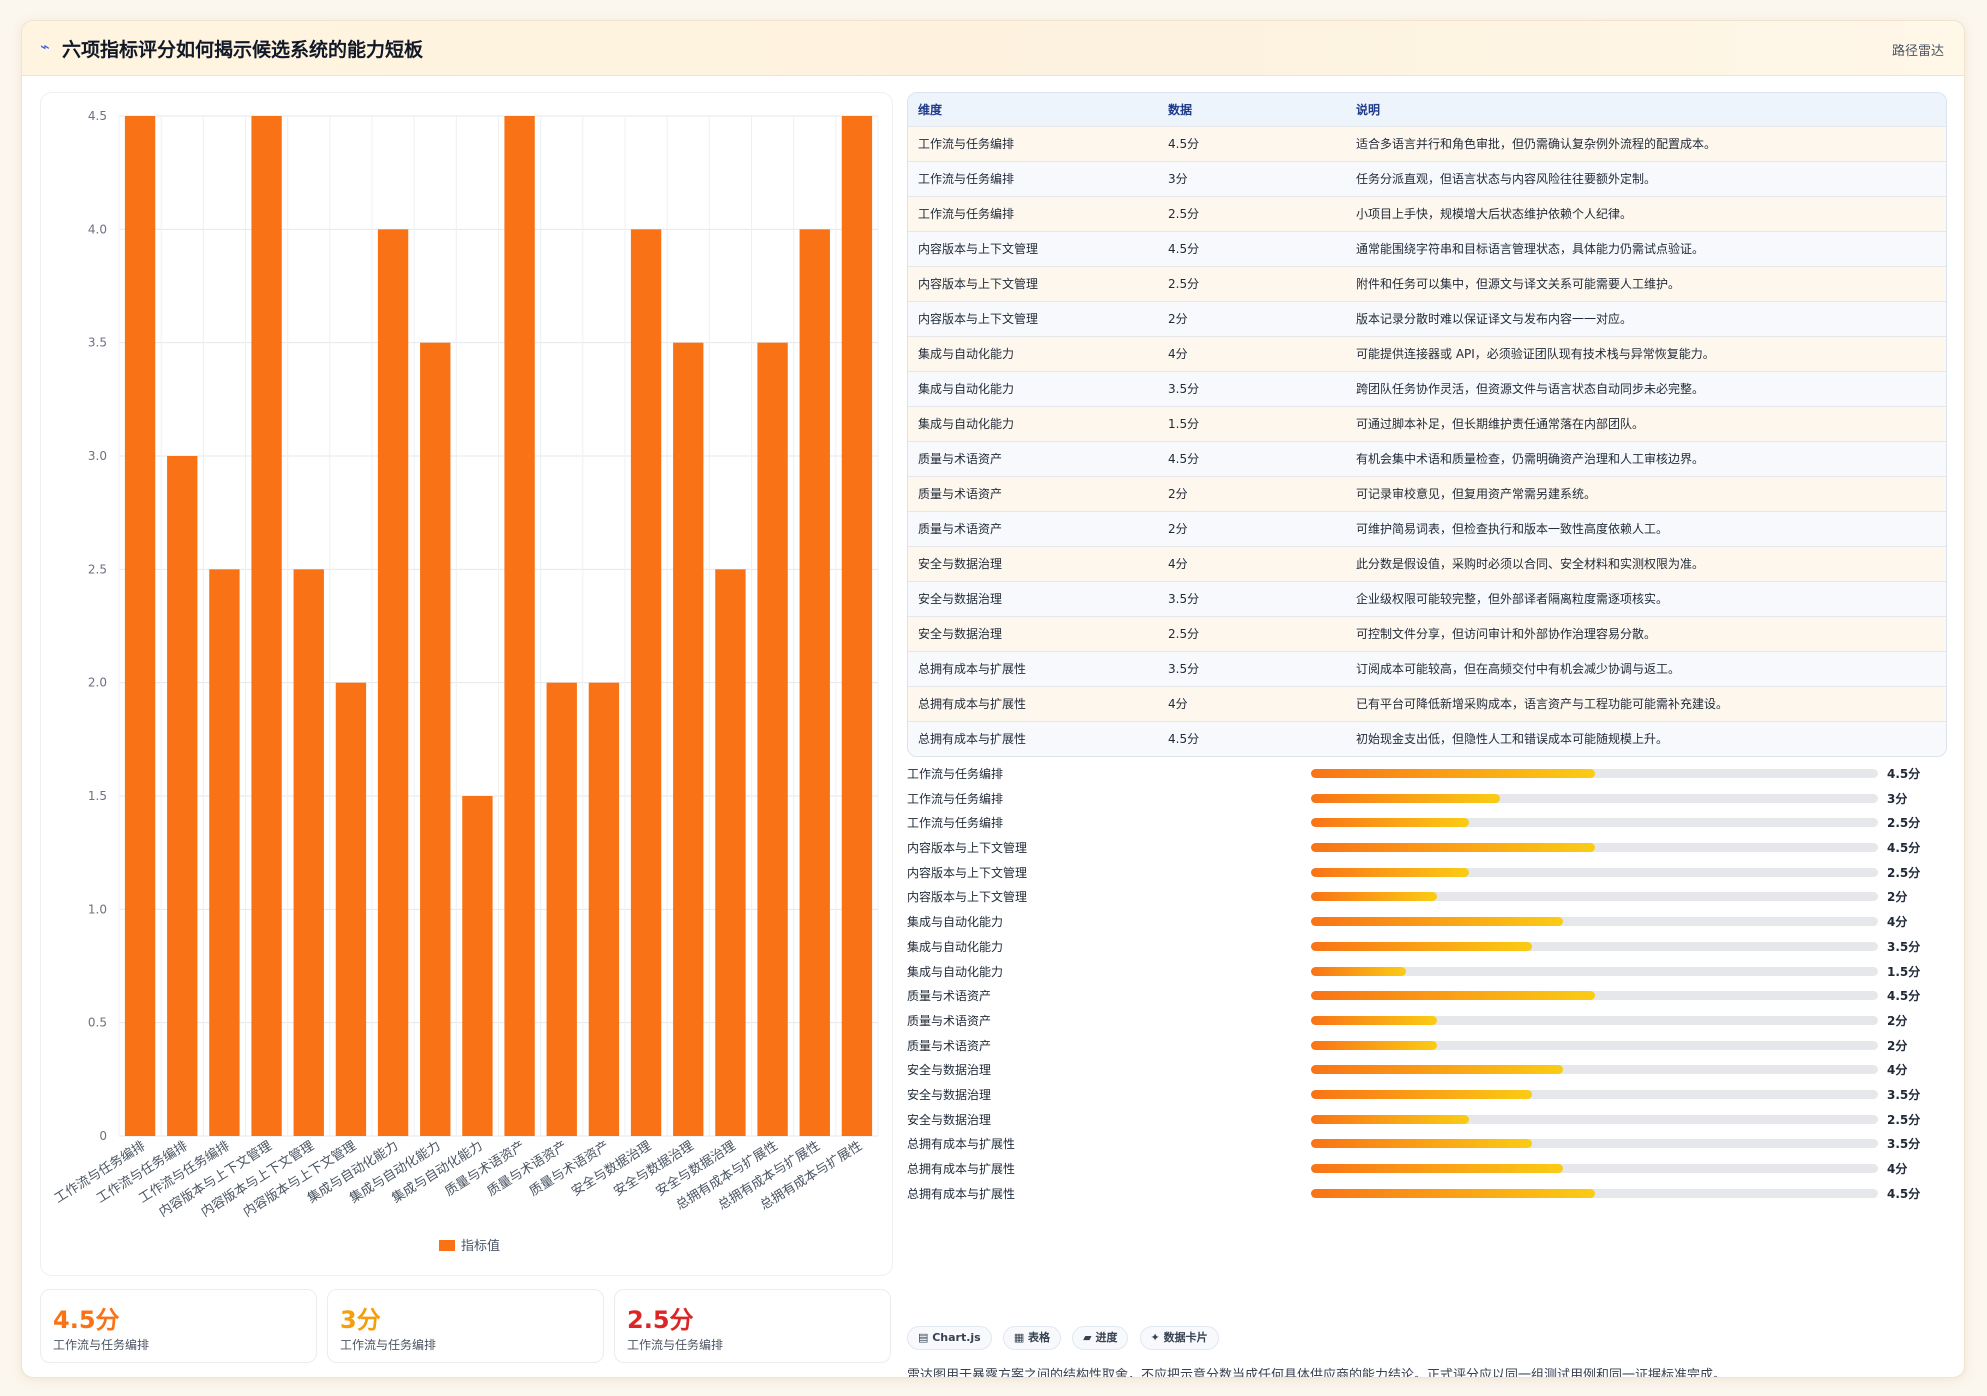 Image resolution: width=1987 pixels, height=1396 pixels. What do you see at coordinates (1646, 248) in the screenshot?
I see `cell-note: 通常能围绕字符串和目标语言管理状态，具体能力仍需试点验证。` at bounding box center [1646, 248].